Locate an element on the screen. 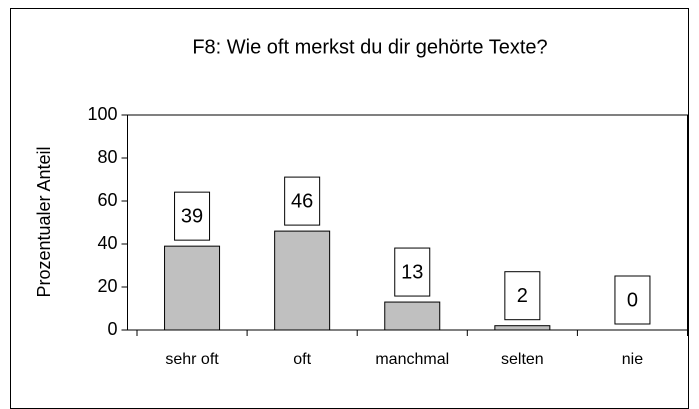  x-tick-label: oft is located at coordinates (302, 359).